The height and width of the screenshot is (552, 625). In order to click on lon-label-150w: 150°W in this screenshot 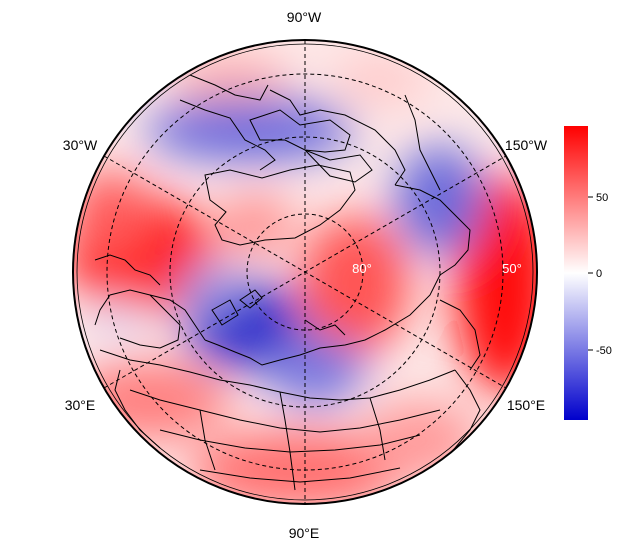, I will do `click(526, 145)`.